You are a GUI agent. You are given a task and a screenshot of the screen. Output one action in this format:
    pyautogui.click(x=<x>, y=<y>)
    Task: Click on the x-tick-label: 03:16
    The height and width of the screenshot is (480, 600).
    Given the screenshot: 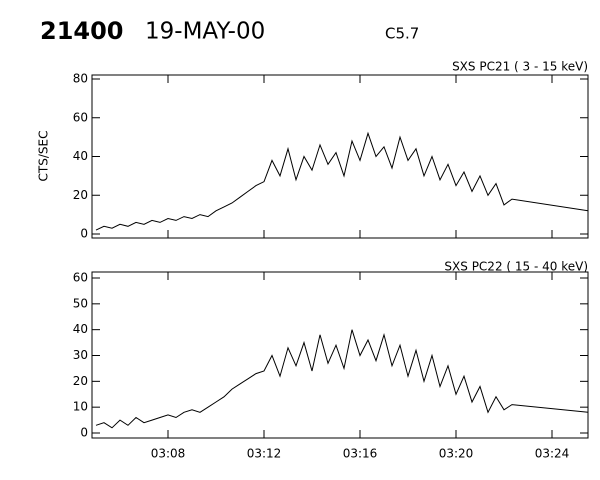 What is the action you would take?
    pyautogui.click(x=360, y=454)
    